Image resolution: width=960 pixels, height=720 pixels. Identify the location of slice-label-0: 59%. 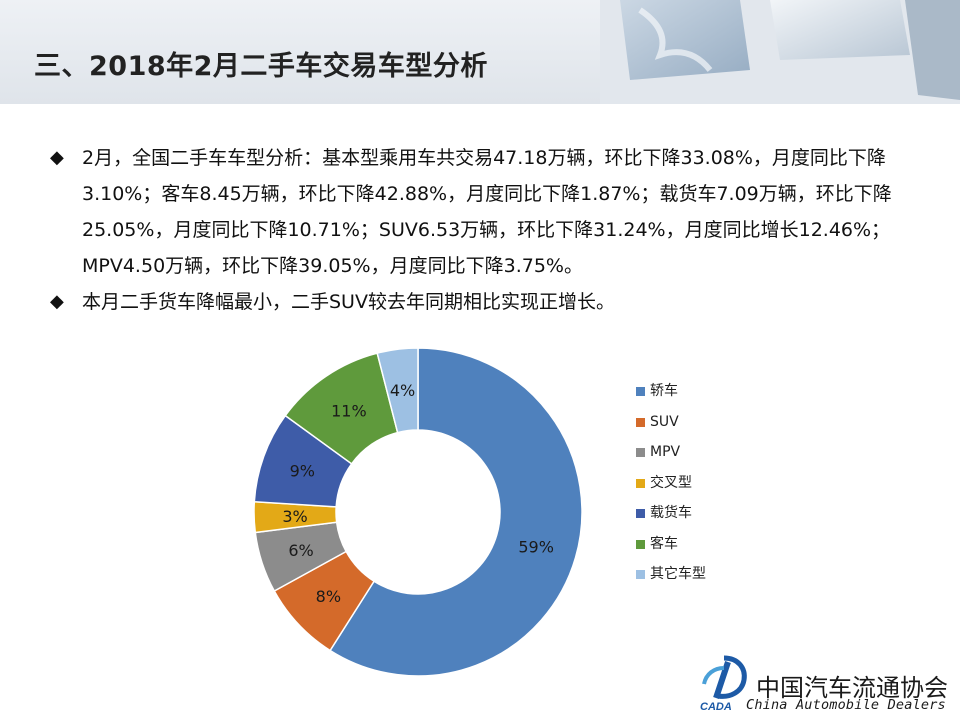
(536, 546).